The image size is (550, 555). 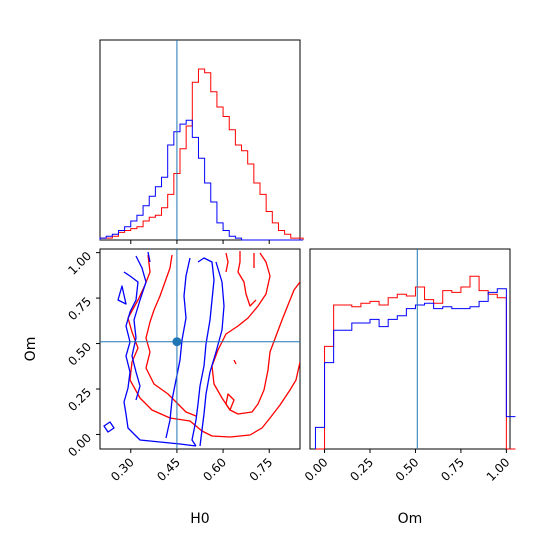 I want to click on panel-h0-hist-frame, so click(x=200, y=140).